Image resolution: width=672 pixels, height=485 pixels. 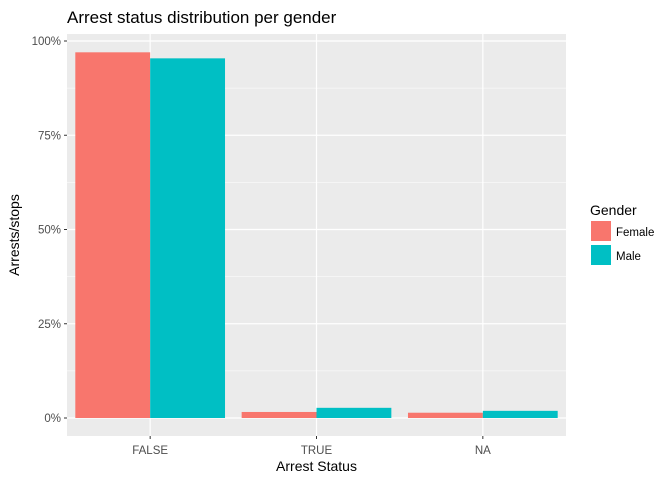 What do you see at coordinates (14, 235) in the screenshot?
I see `y-axis-title: Arrests/stops` at bounding box center [14, 235].